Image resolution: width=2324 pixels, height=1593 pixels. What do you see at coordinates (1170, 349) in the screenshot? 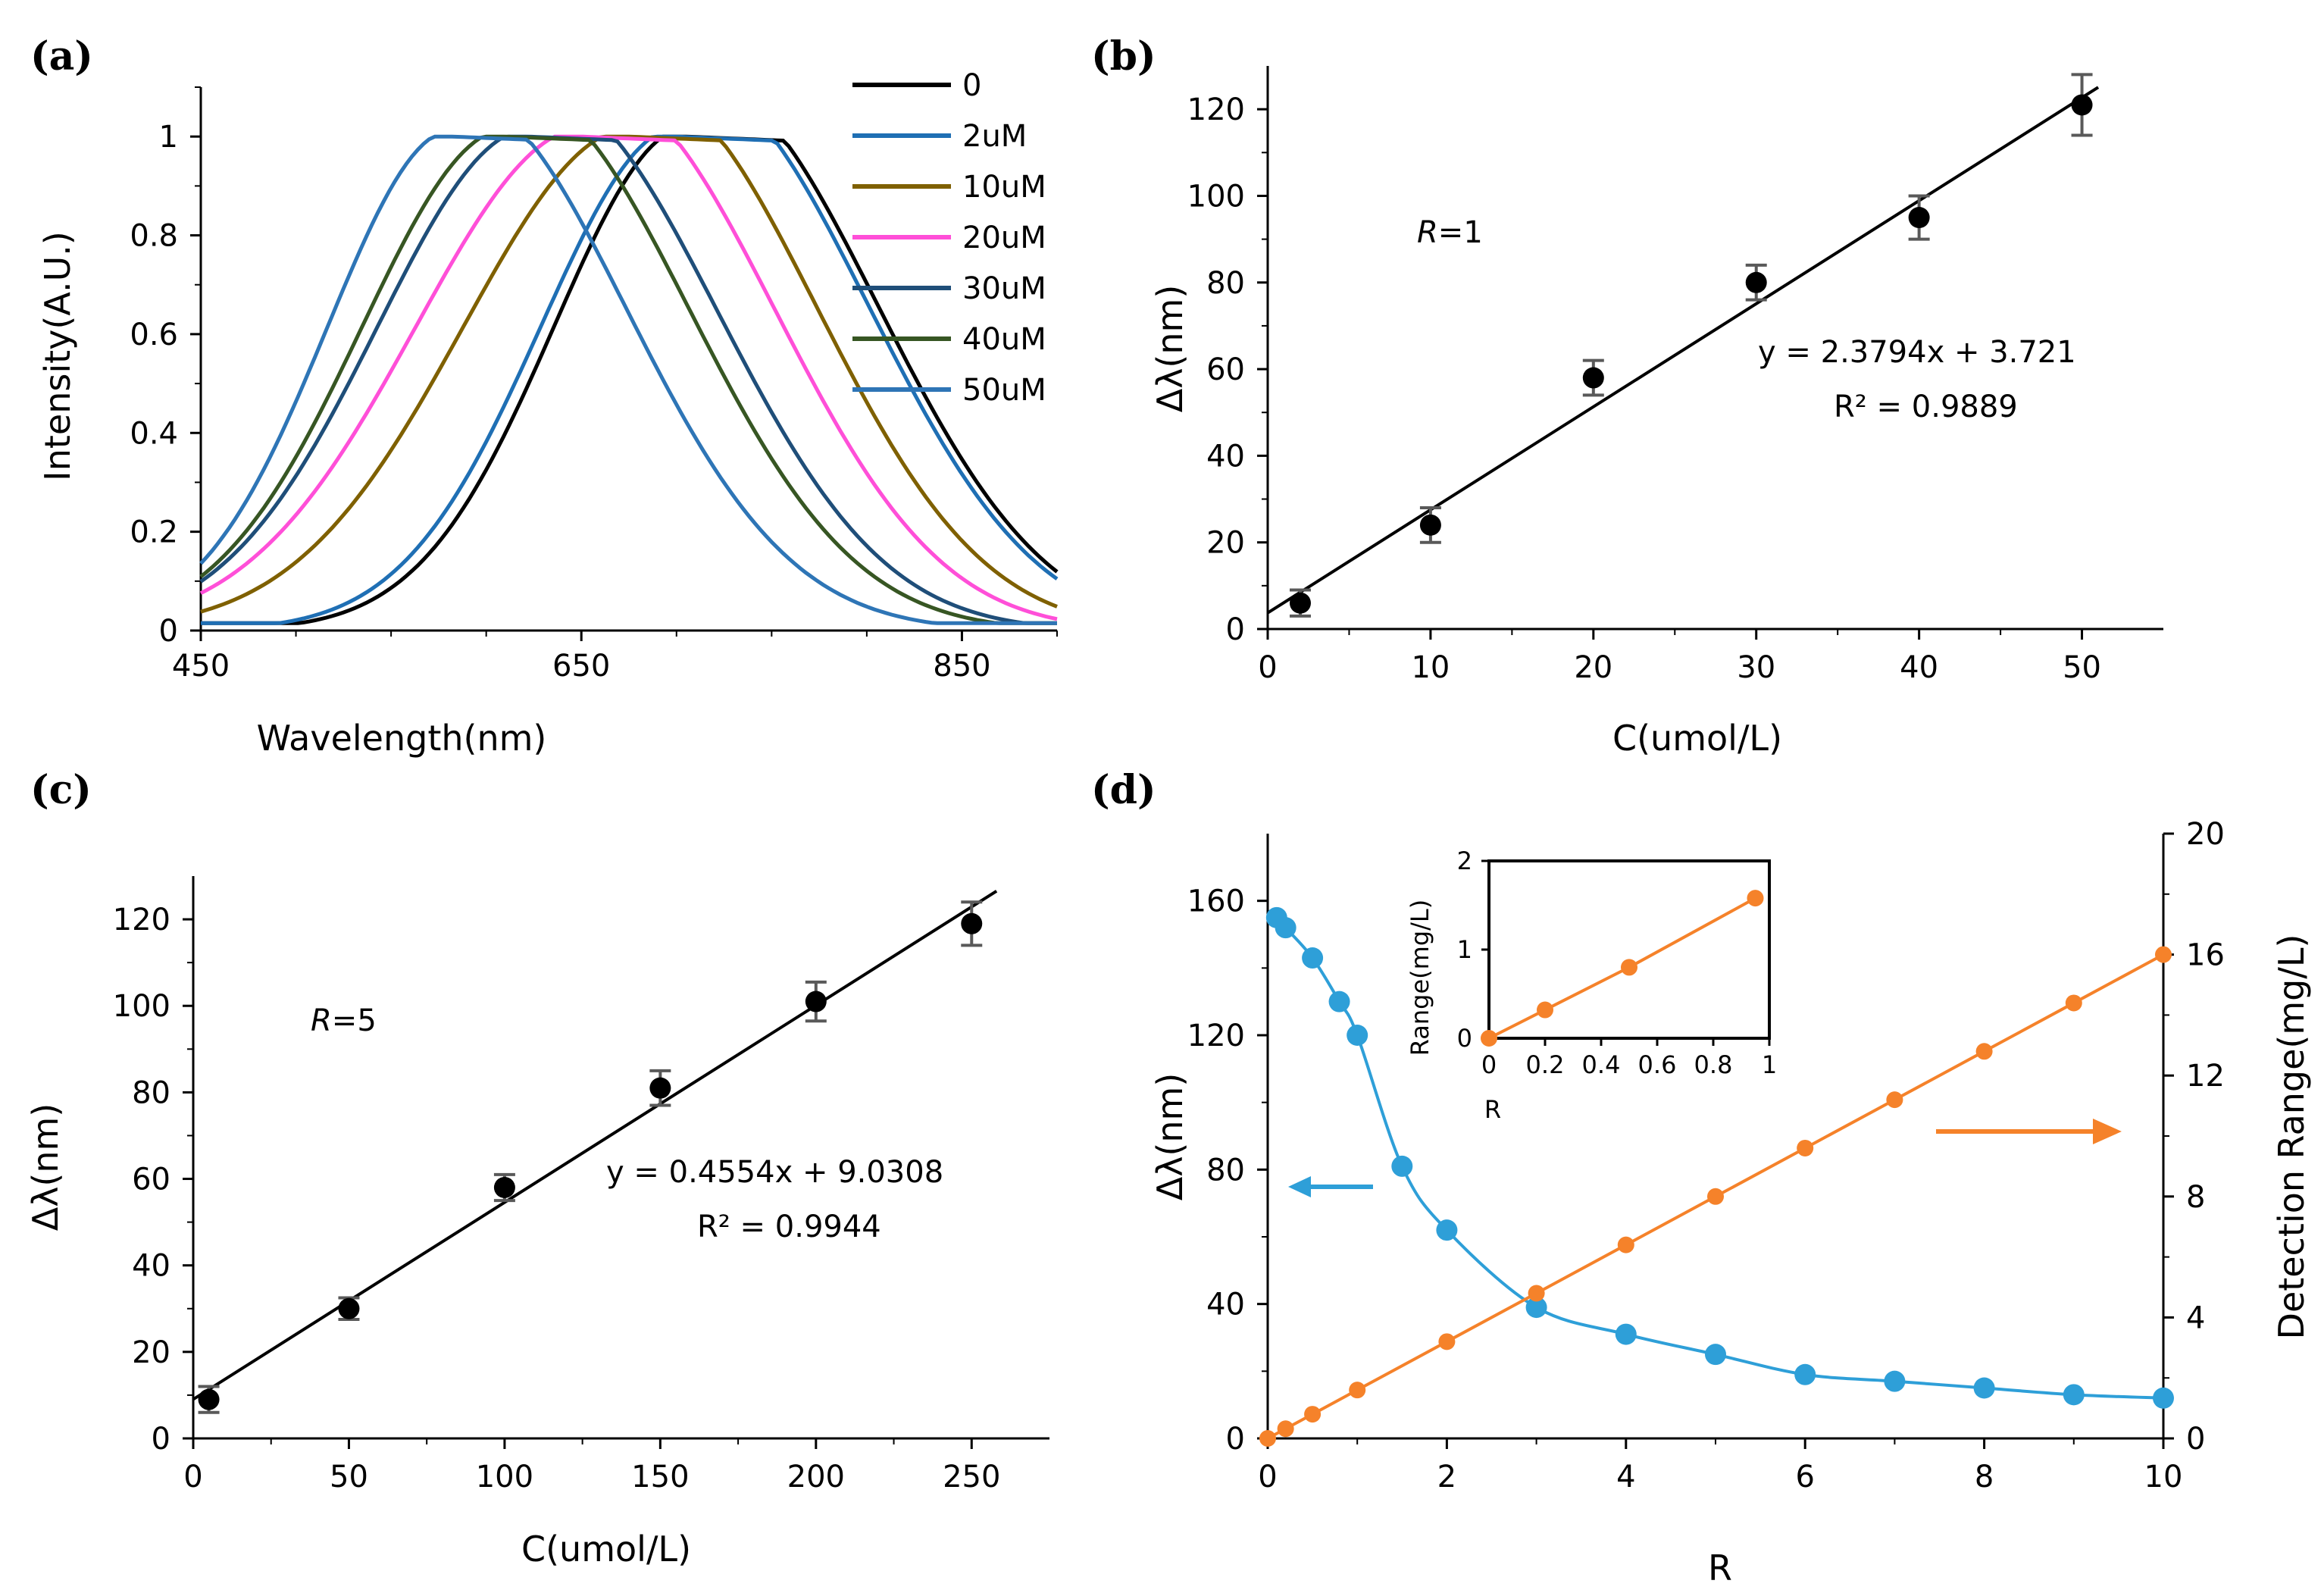
I see `panel-b-ylabel: Δλ(nm)` at bounding box center [1170, 349].